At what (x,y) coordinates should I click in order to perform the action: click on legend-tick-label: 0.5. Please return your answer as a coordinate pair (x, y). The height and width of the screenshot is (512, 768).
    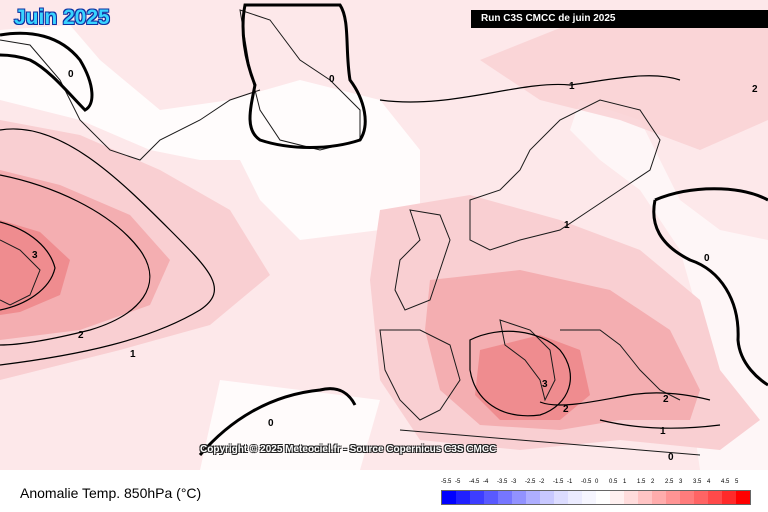
    Looking at the image, I should click on (613, 482).